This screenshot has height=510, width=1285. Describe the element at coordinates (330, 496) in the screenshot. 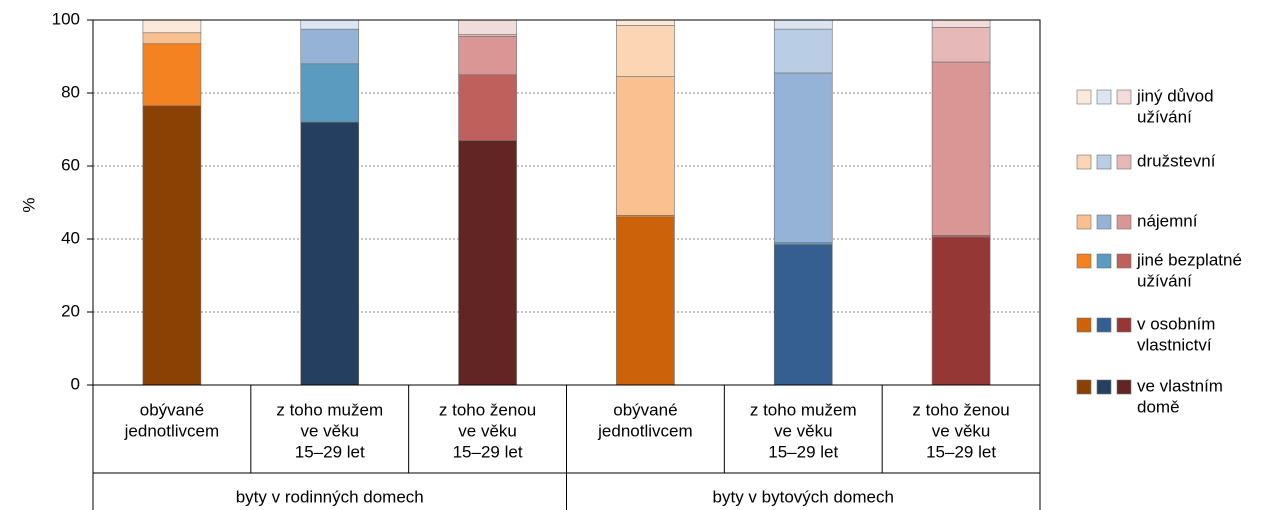

I see `group-label: byty v rodinných domech` at that location.